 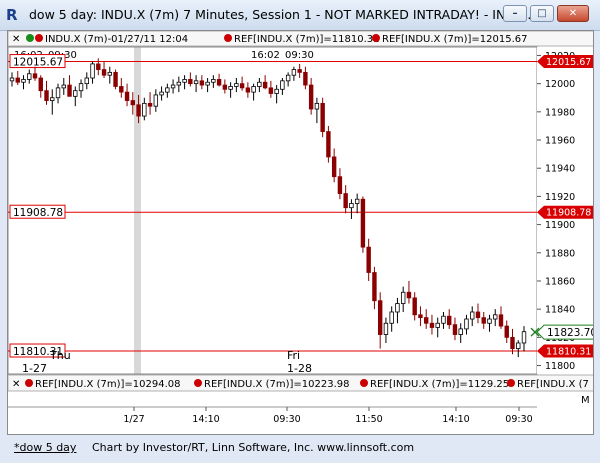 What do you see at coordinates (299, 368) in the screenshot?
I see `date-label-fri: 1-28` at bounding box center [299, 368].